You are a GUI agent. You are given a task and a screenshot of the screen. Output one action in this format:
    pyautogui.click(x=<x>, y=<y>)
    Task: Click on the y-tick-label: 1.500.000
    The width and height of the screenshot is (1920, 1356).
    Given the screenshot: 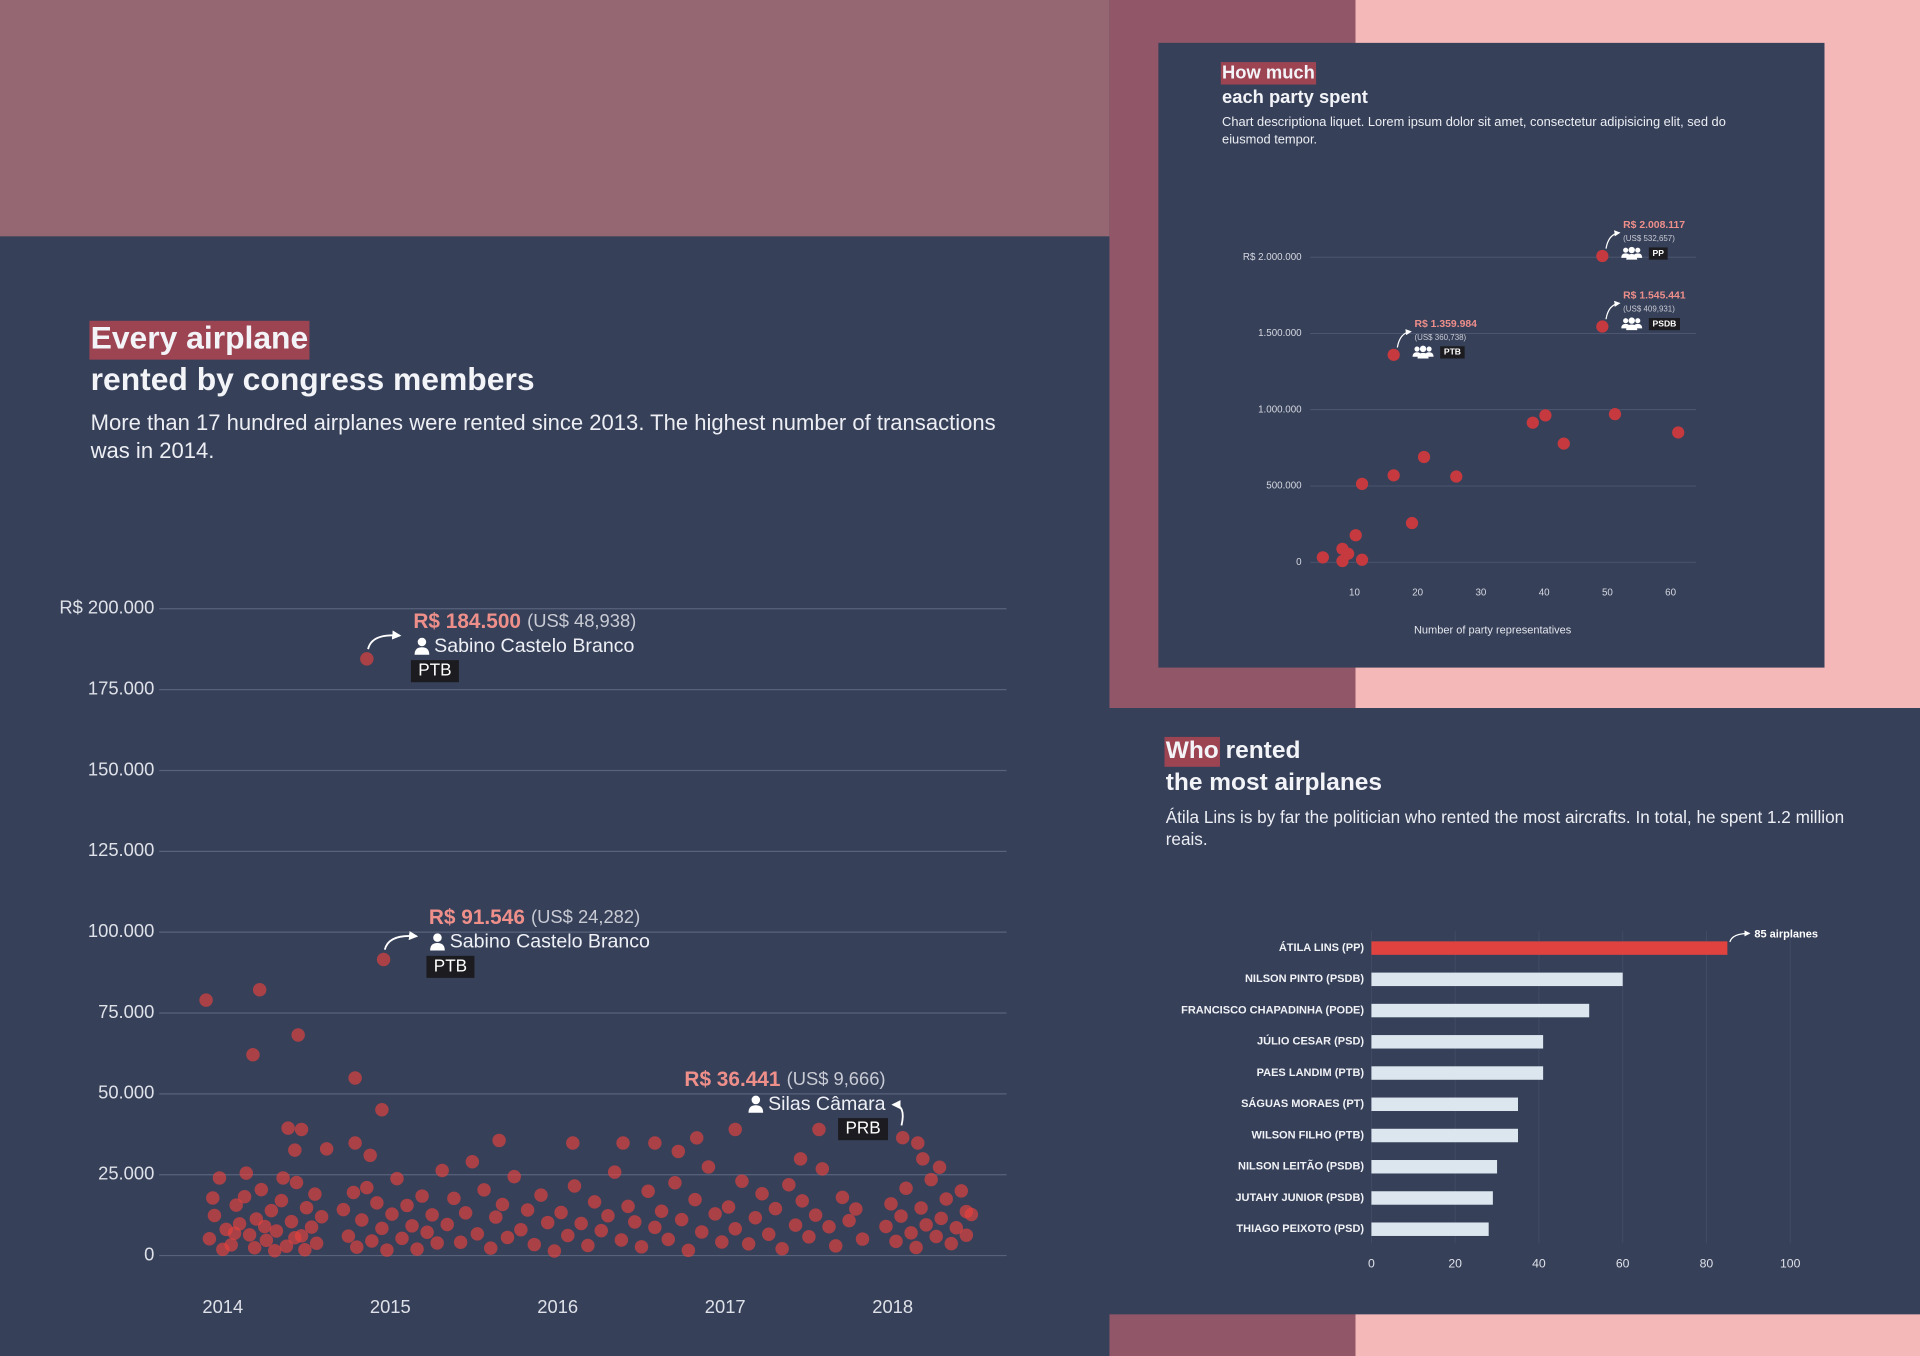 What is the action you would take?
    pyautogui.click(x=1280, y=333)
    